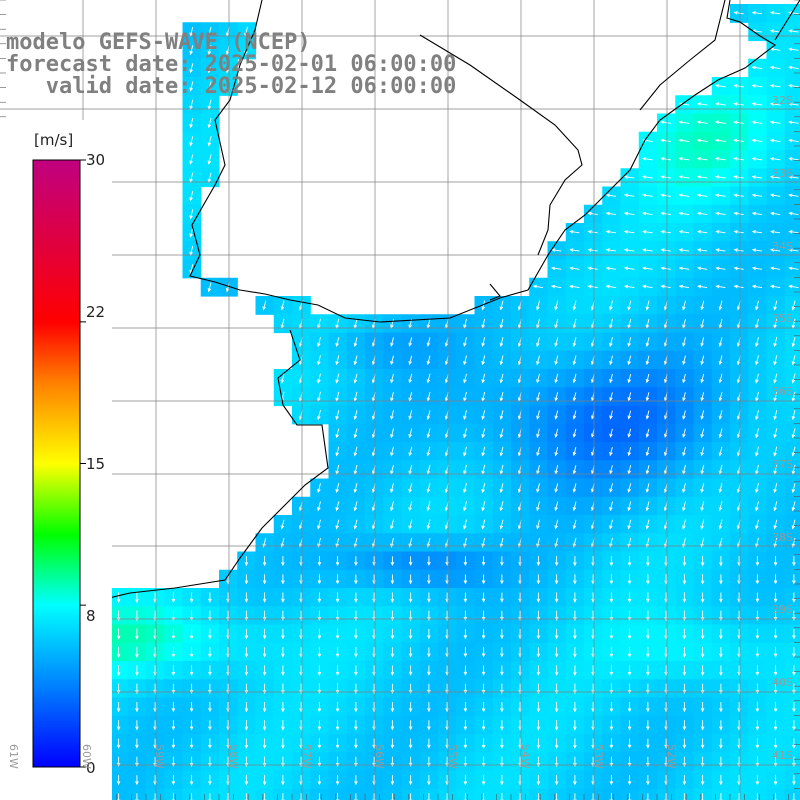 This screenshot has width=800, height=800. Describe the element at coordinates (782, 464) in the screenshot. I see `lat-label: 37S` at that location.